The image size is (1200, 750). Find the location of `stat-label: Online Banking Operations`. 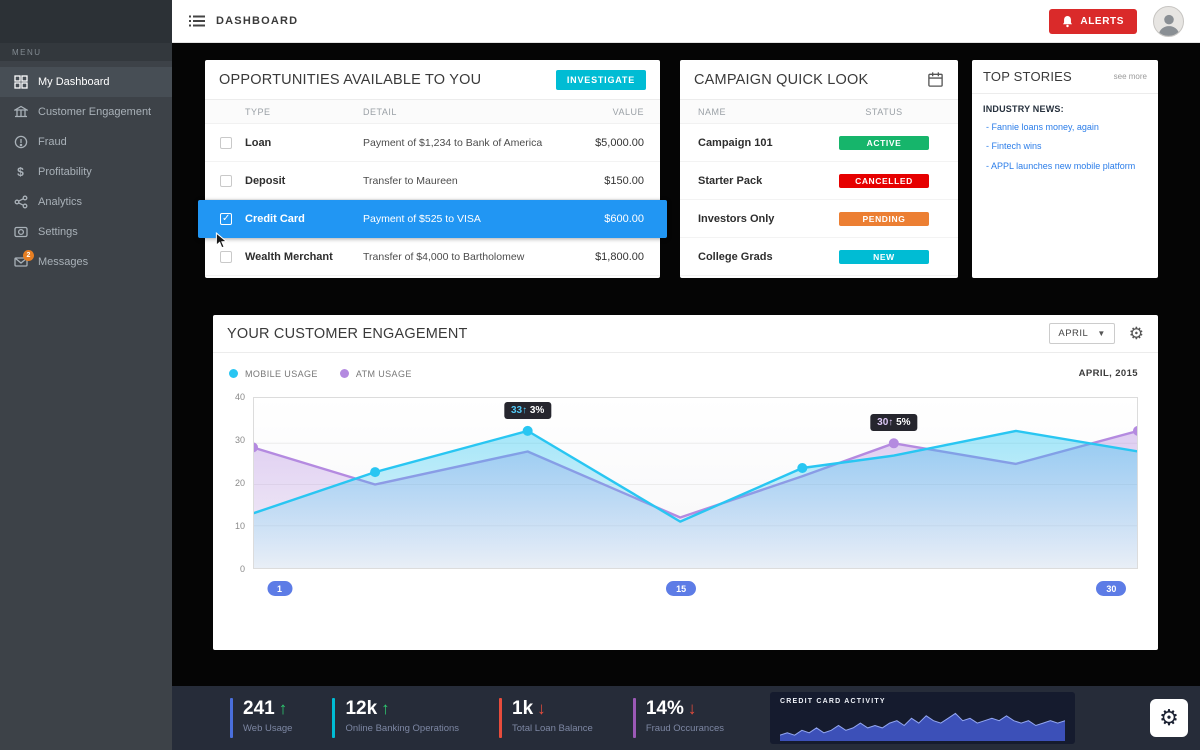

stat-label: Online Banking Operations is located at coordinates (402, 728).